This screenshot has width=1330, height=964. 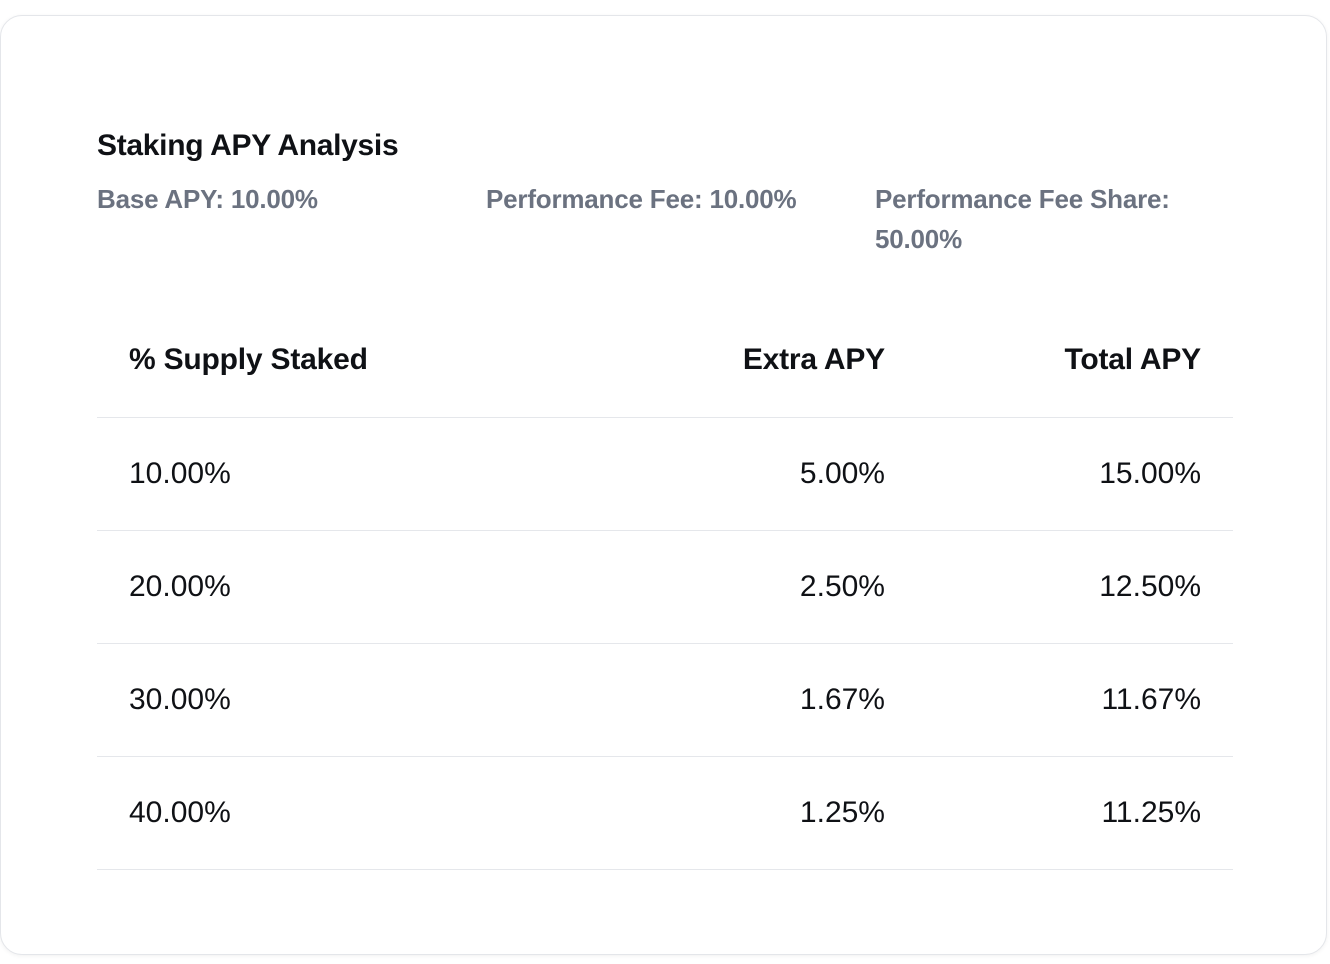 What do you see at coordinates (160, 199) in the screenshot?
I see `stat-label: Base APY:` at bounding box center [160, 199].